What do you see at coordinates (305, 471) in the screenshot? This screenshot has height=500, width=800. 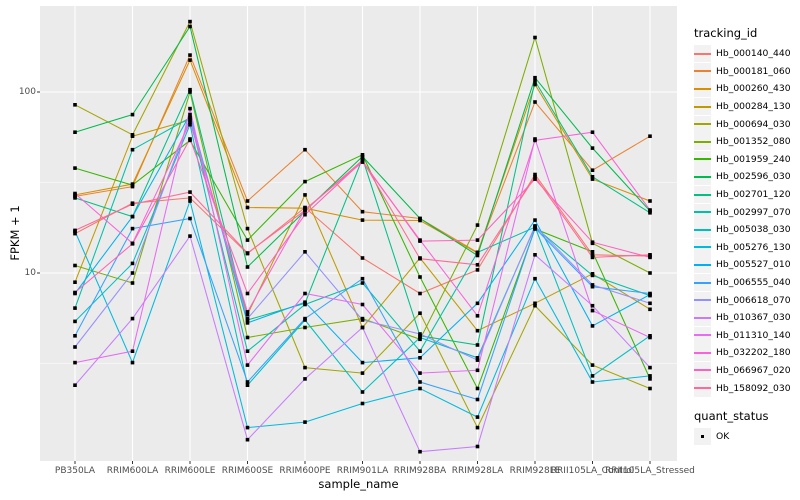 I see `x-tick-label: RRIM600PE` at bounding box center [305, 471].